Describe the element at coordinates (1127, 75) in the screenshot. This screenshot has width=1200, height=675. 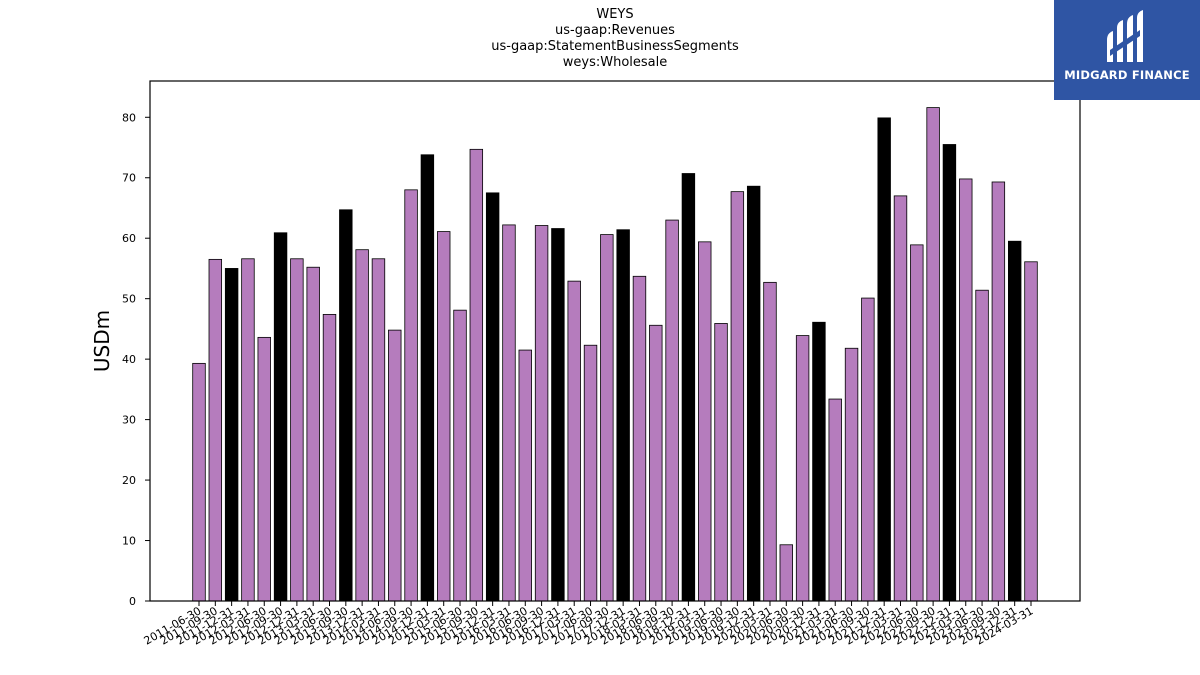
I see `brand-name: MIDGARD FINANCE` at that location.